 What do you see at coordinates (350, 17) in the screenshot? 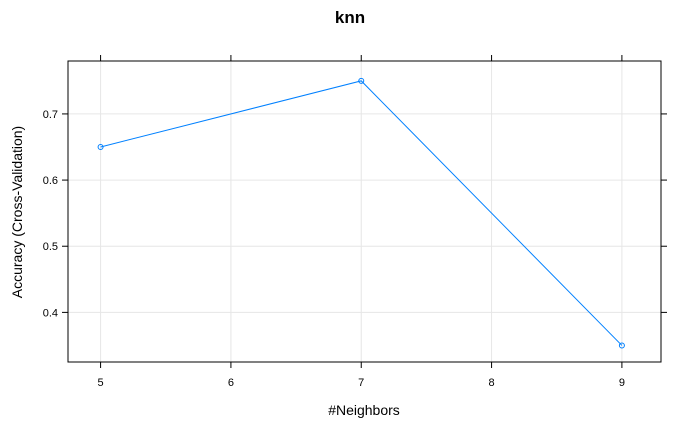
I see `chart-title: knn` at bounding box center [350, 17].